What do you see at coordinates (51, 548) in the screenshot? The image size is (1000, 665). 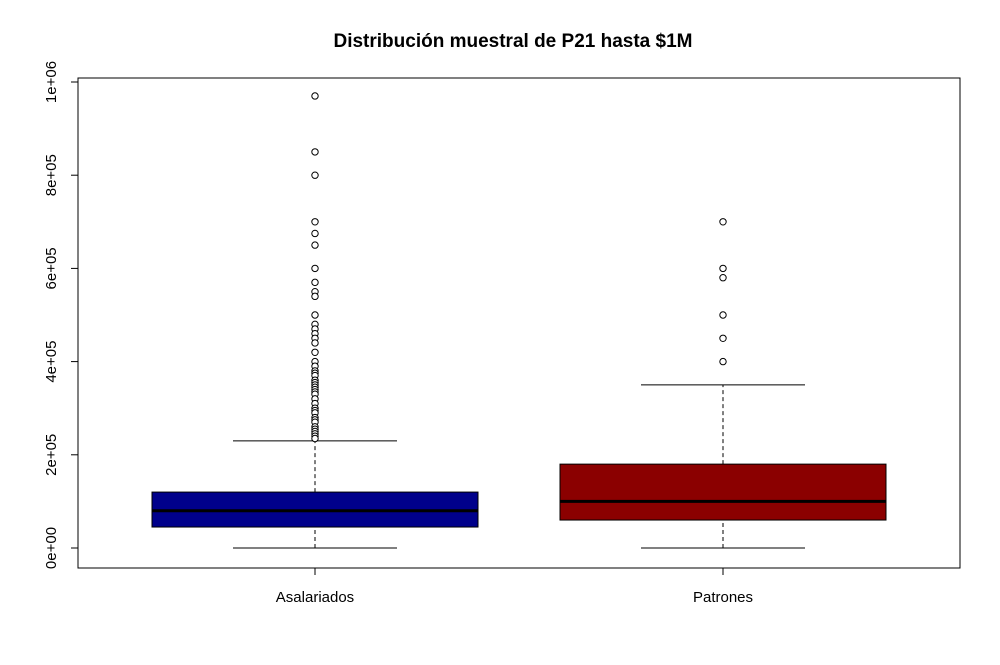 I see `y-tick-label: 0e+00` at bounding box center [51, 548].